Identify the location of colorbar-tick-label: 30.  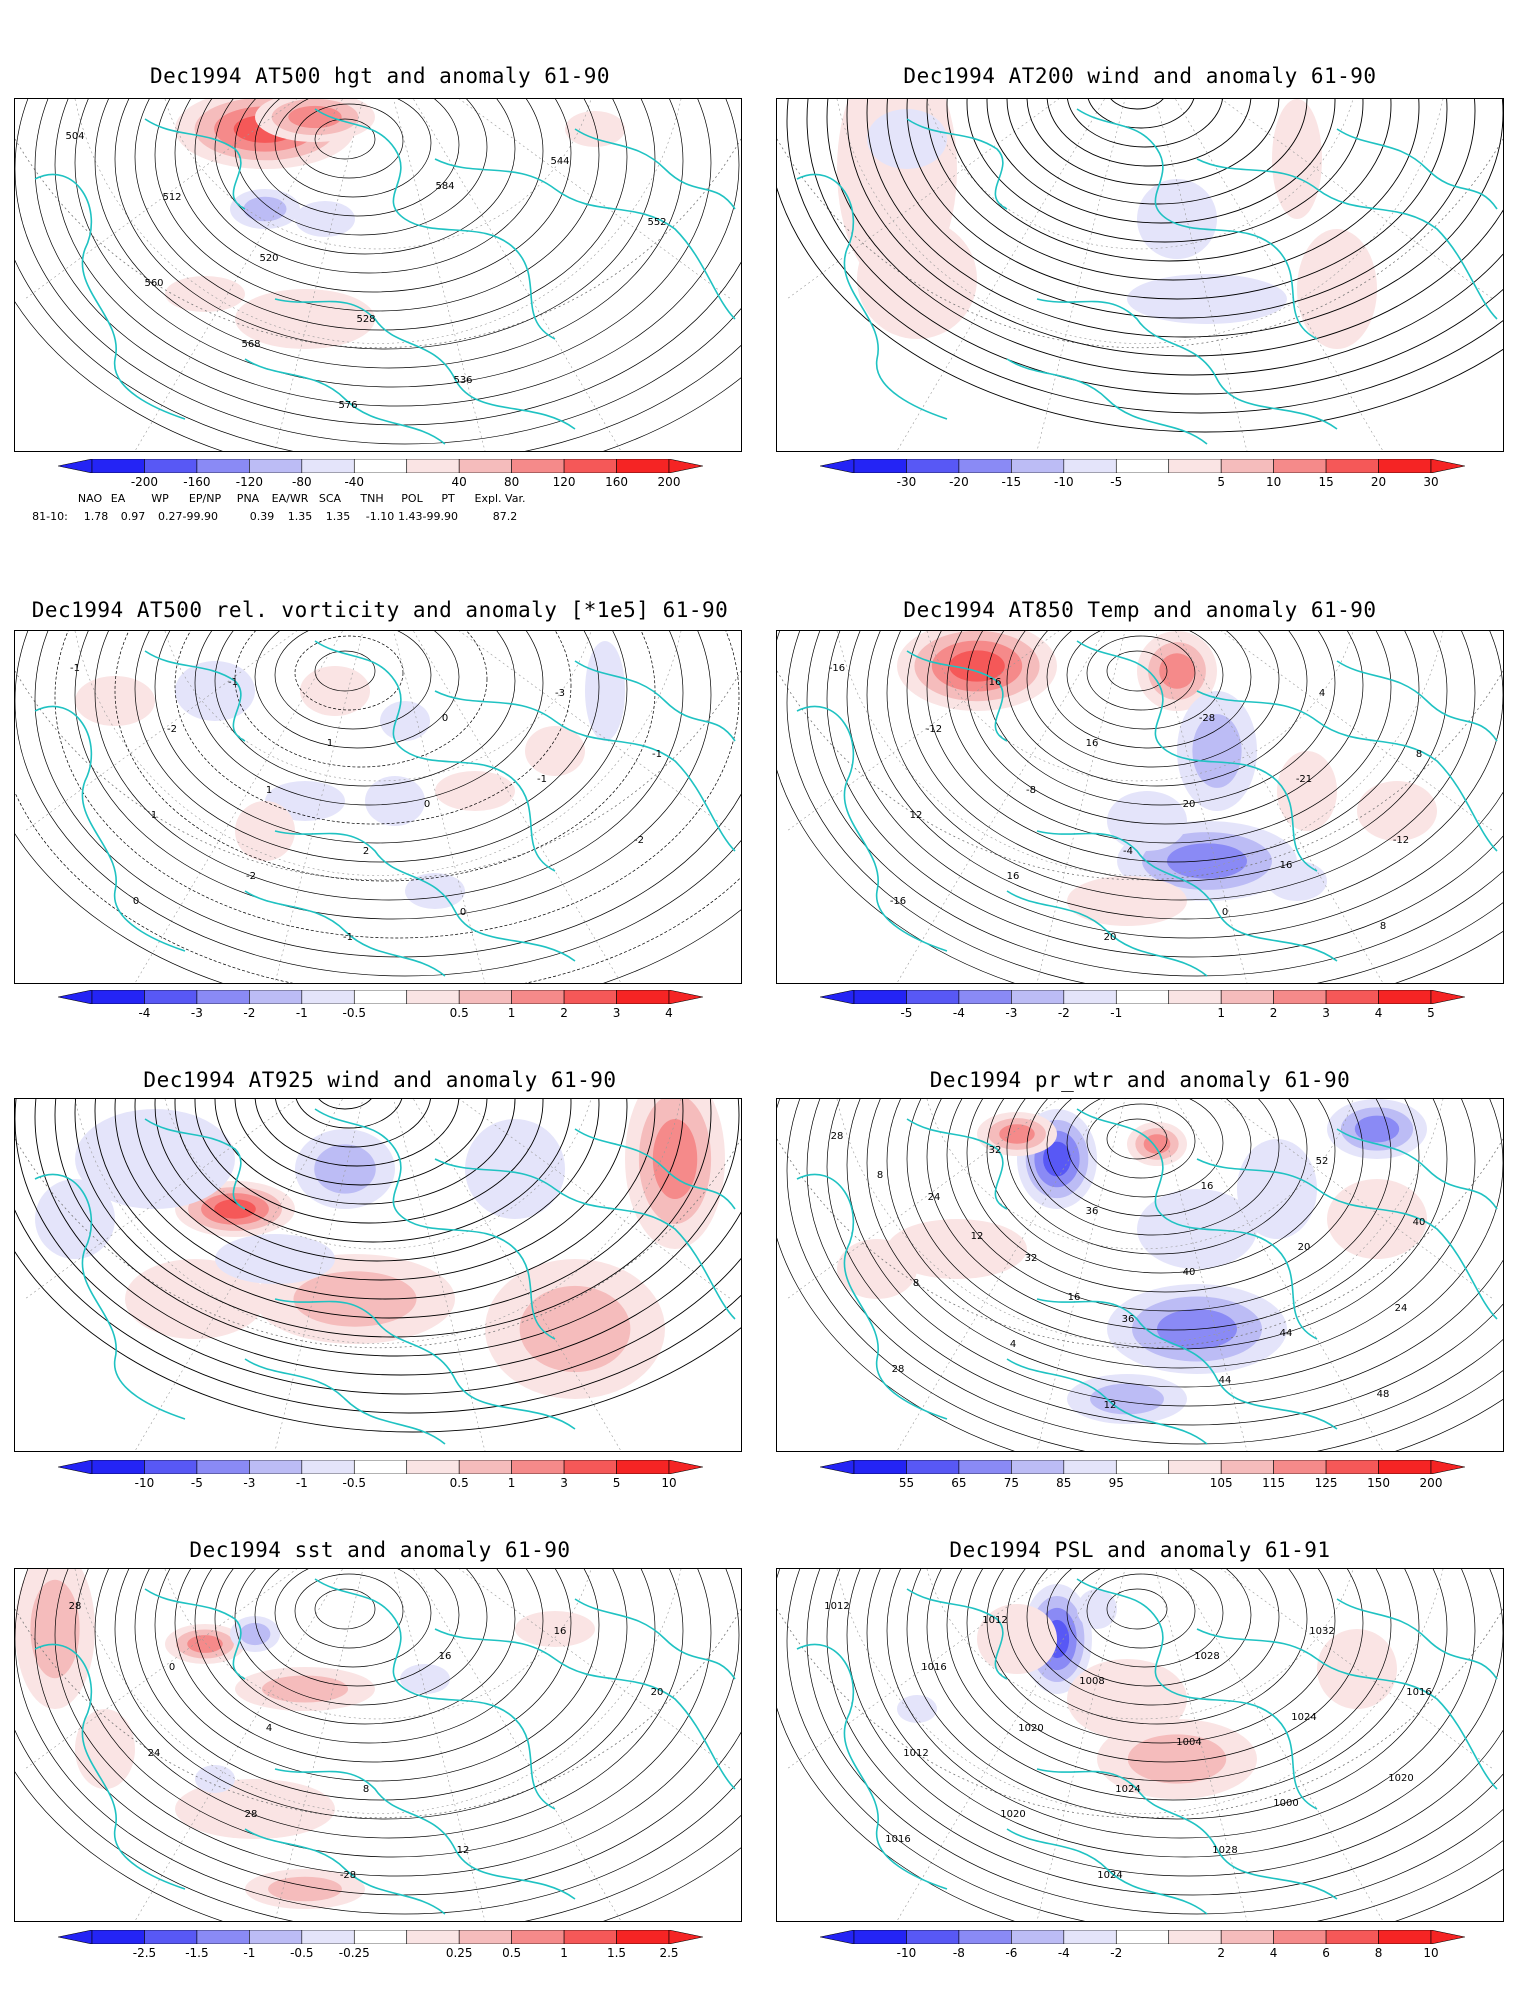
(1431, 482).